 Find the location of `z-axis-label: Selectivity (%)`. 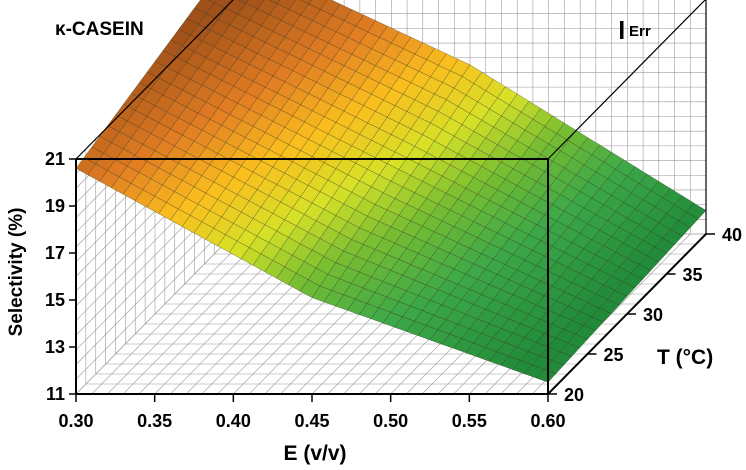

z-axis-label: Selectivity (%) is located at coordinates (16, 272).